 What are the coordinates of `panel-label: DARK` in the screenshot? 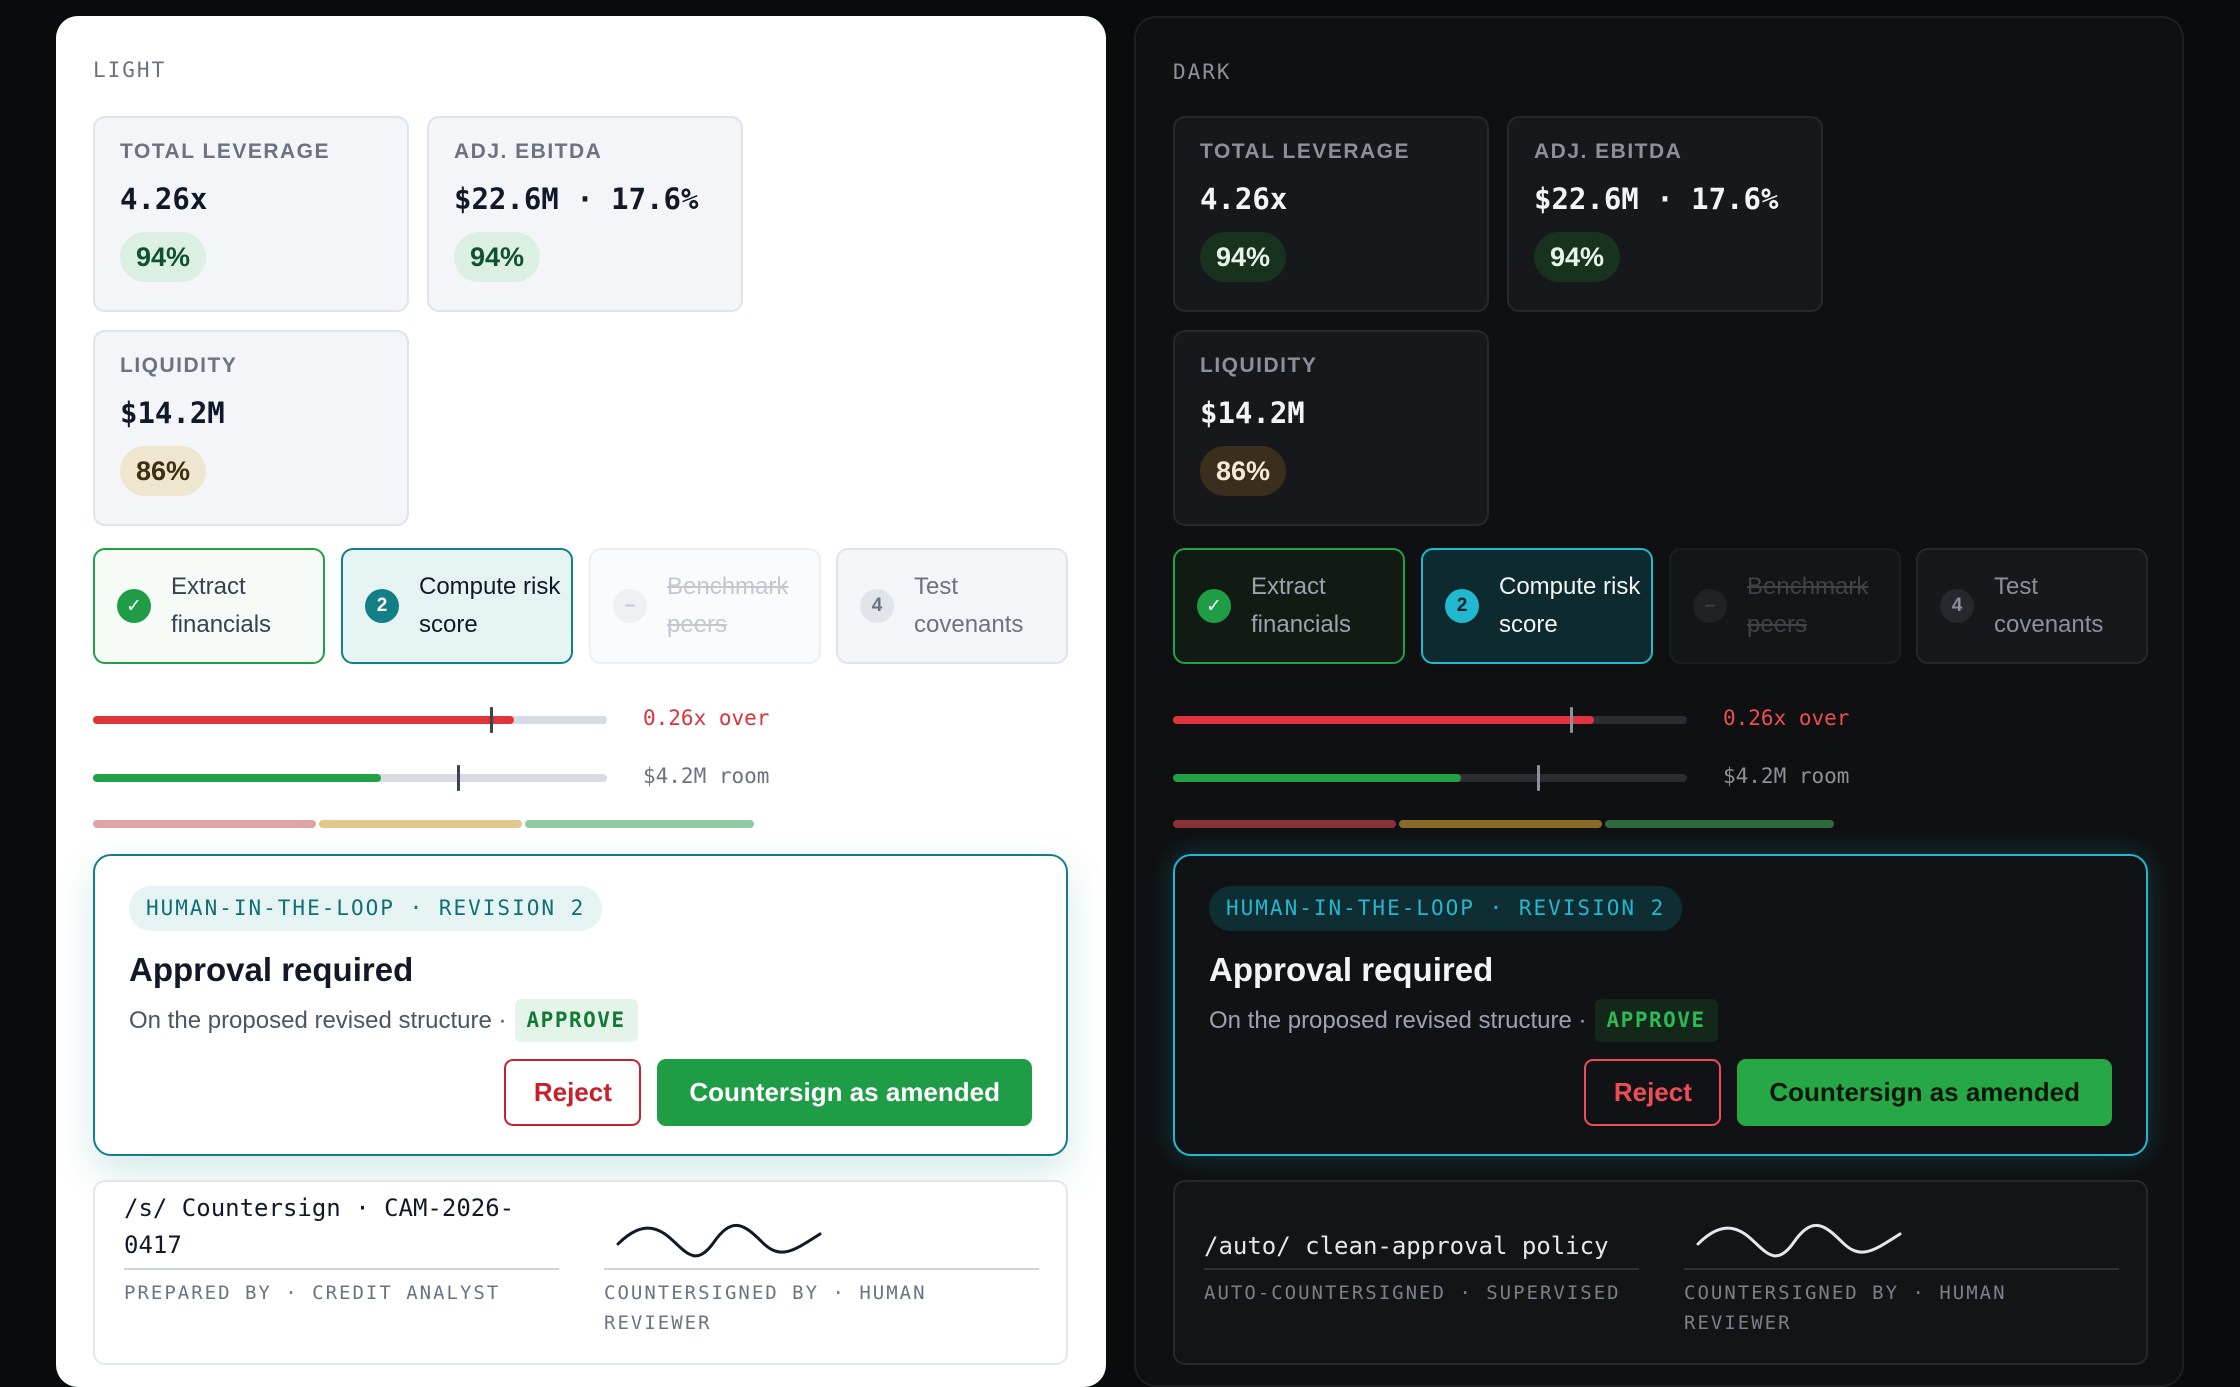 It's located at (1202, 72).